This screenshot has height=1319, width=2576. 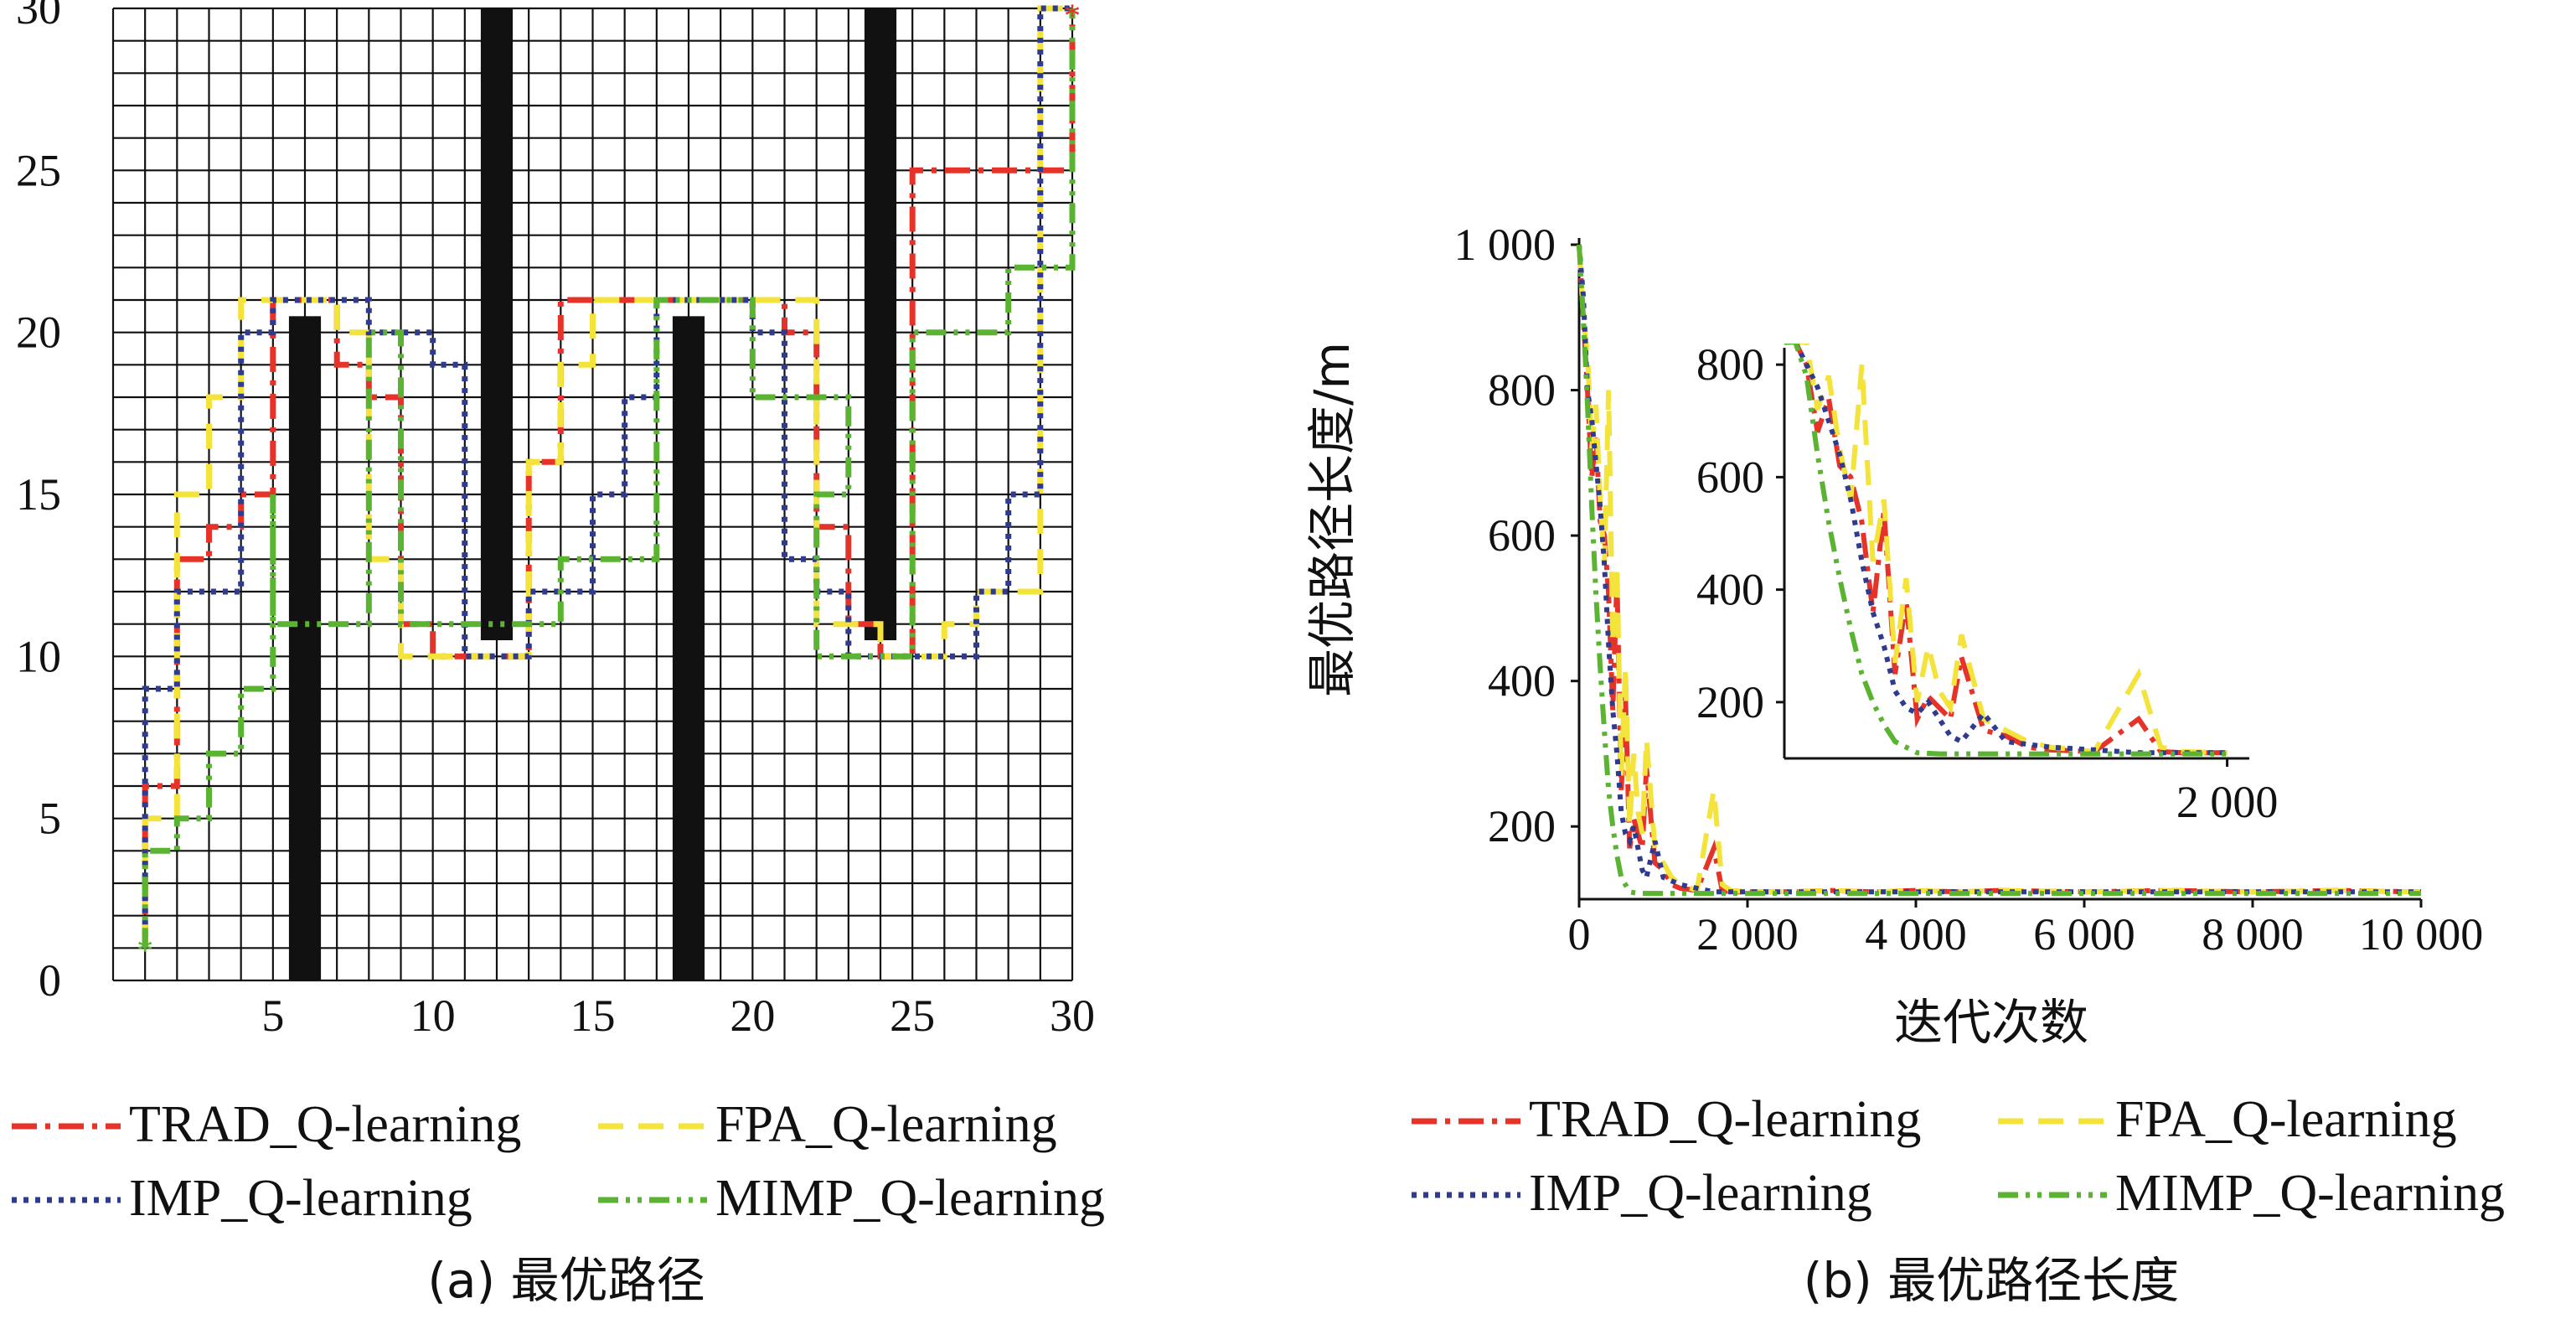 What do you see at coordinates (50, 819) in the screenshot?
I see `y-tick-label-a: 5` at bounding box center [50, 819].